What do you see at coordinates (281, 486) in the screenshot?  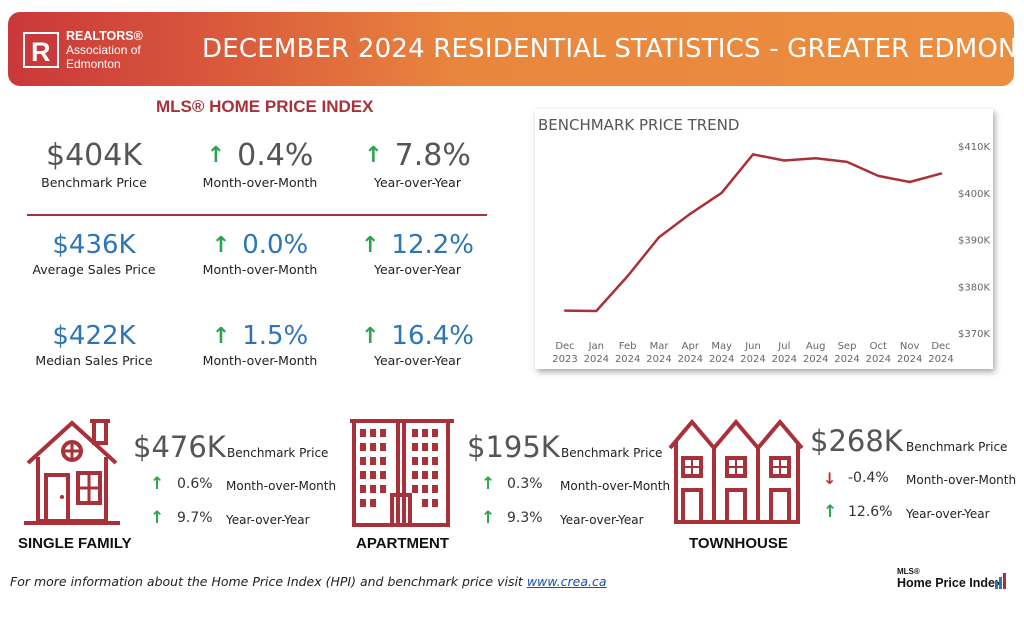 I see `single-family-mom-label: Month-over-Month` at bounding box center [281, 486].